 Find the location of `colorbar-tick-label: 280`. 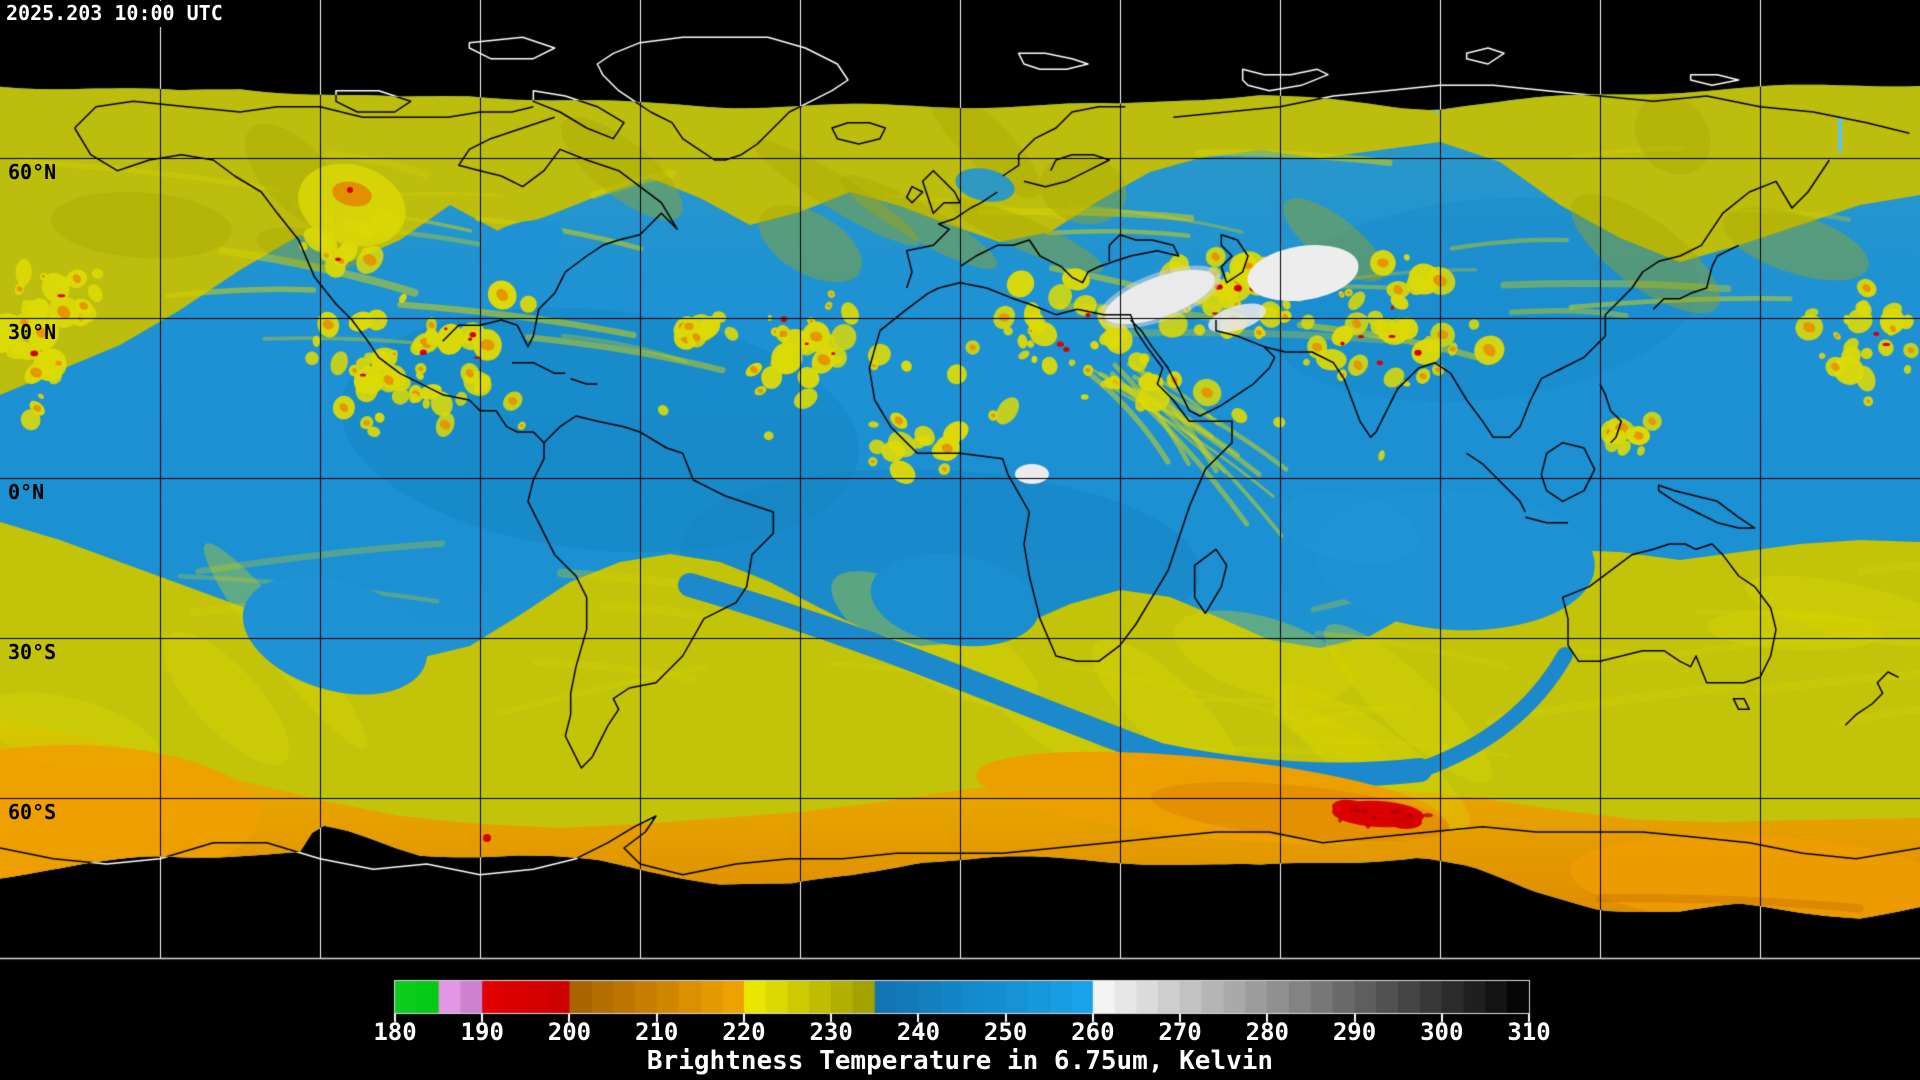

colorbar-tick-label: 280 is located at coordinates (1267, 1032).